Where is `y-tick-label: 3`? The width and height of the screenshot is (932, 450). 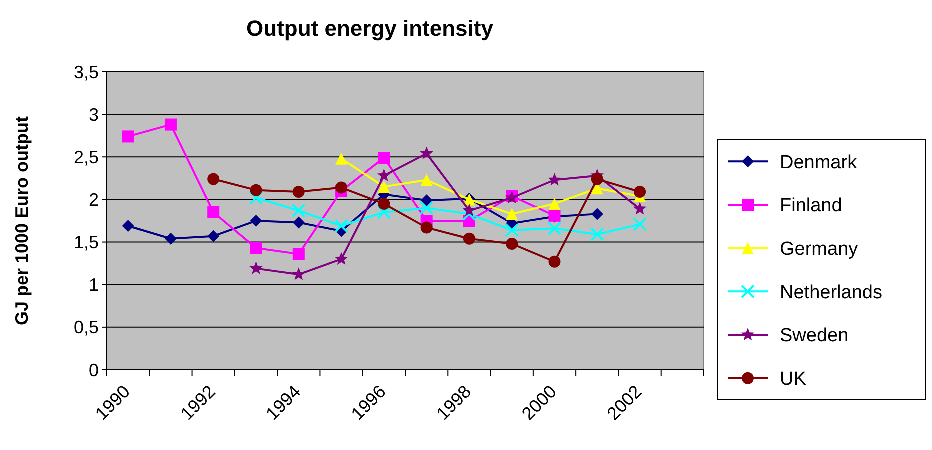 y-tick-label: 3 is located at coordinates (93, 114).